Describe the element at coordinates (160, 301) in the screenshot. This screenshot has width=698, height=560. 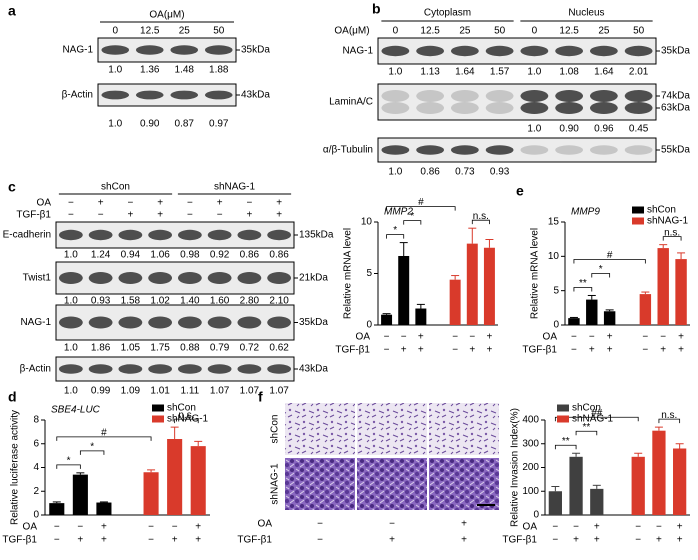
I see `quantification: 1.02` at that location.